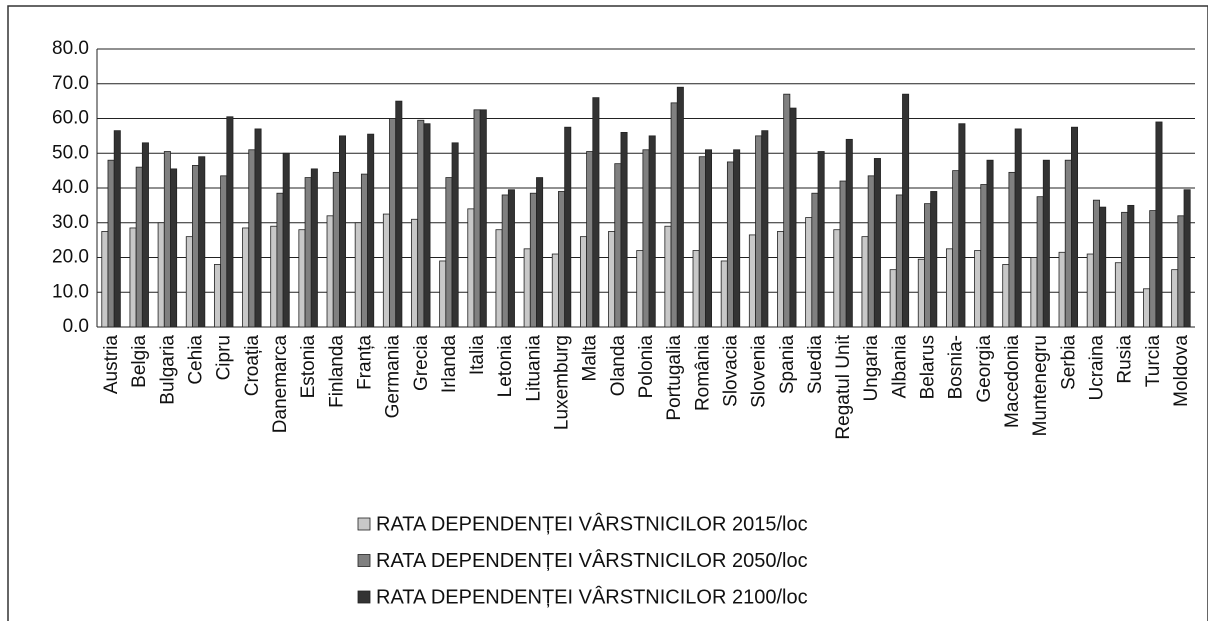 This screenshot has height=621, width=1208. What do you see at coordinates (70, 291) in the screenshot?
I see `y-tick-label: 10.0` at bounding box center [70, 291].